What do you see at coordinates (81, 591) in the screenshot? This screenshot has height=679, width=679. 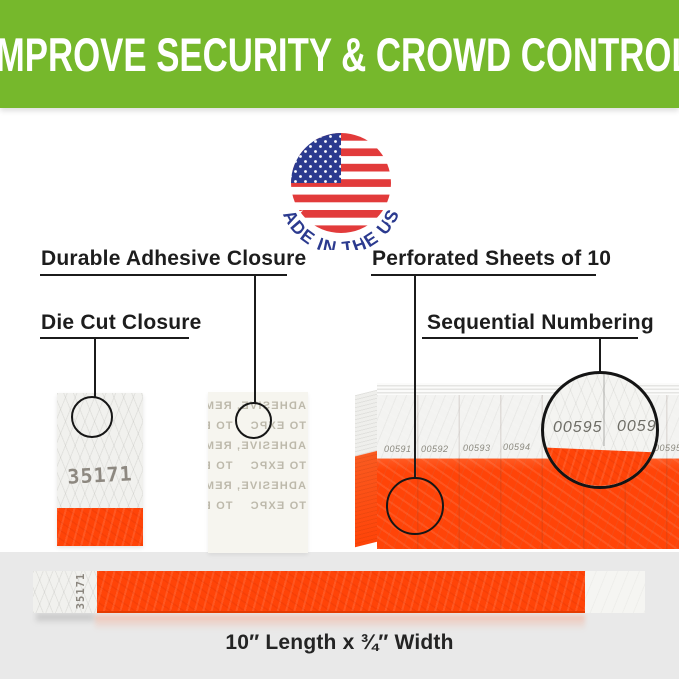 I see `full-wristband-serial-number: 35171` at bounding box center [81, 591].